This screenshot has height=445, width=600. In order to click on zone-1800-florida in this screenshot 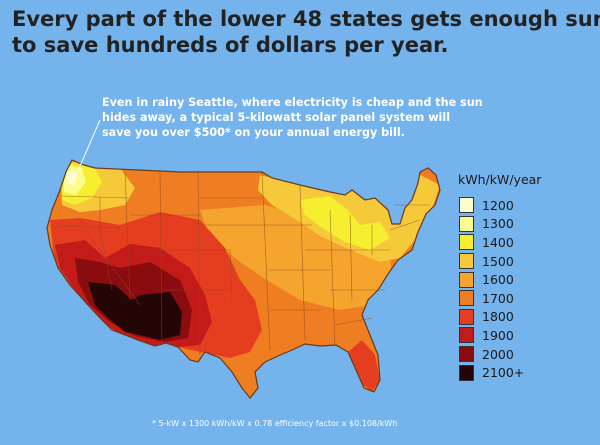, I will do `click(364, 366)`.